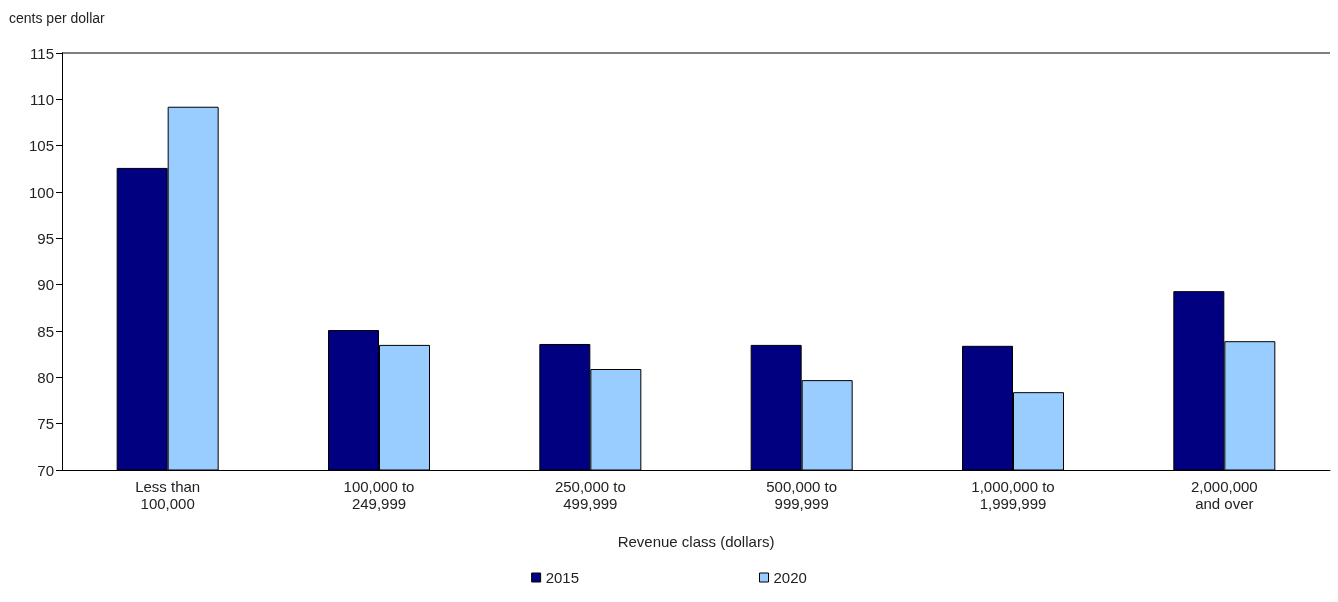 The image size is (1338, 602). What do you see at coordinates (42, 99) in the screenshot?
I see `y-tick-label: 110` at bounding box center [42, 99].